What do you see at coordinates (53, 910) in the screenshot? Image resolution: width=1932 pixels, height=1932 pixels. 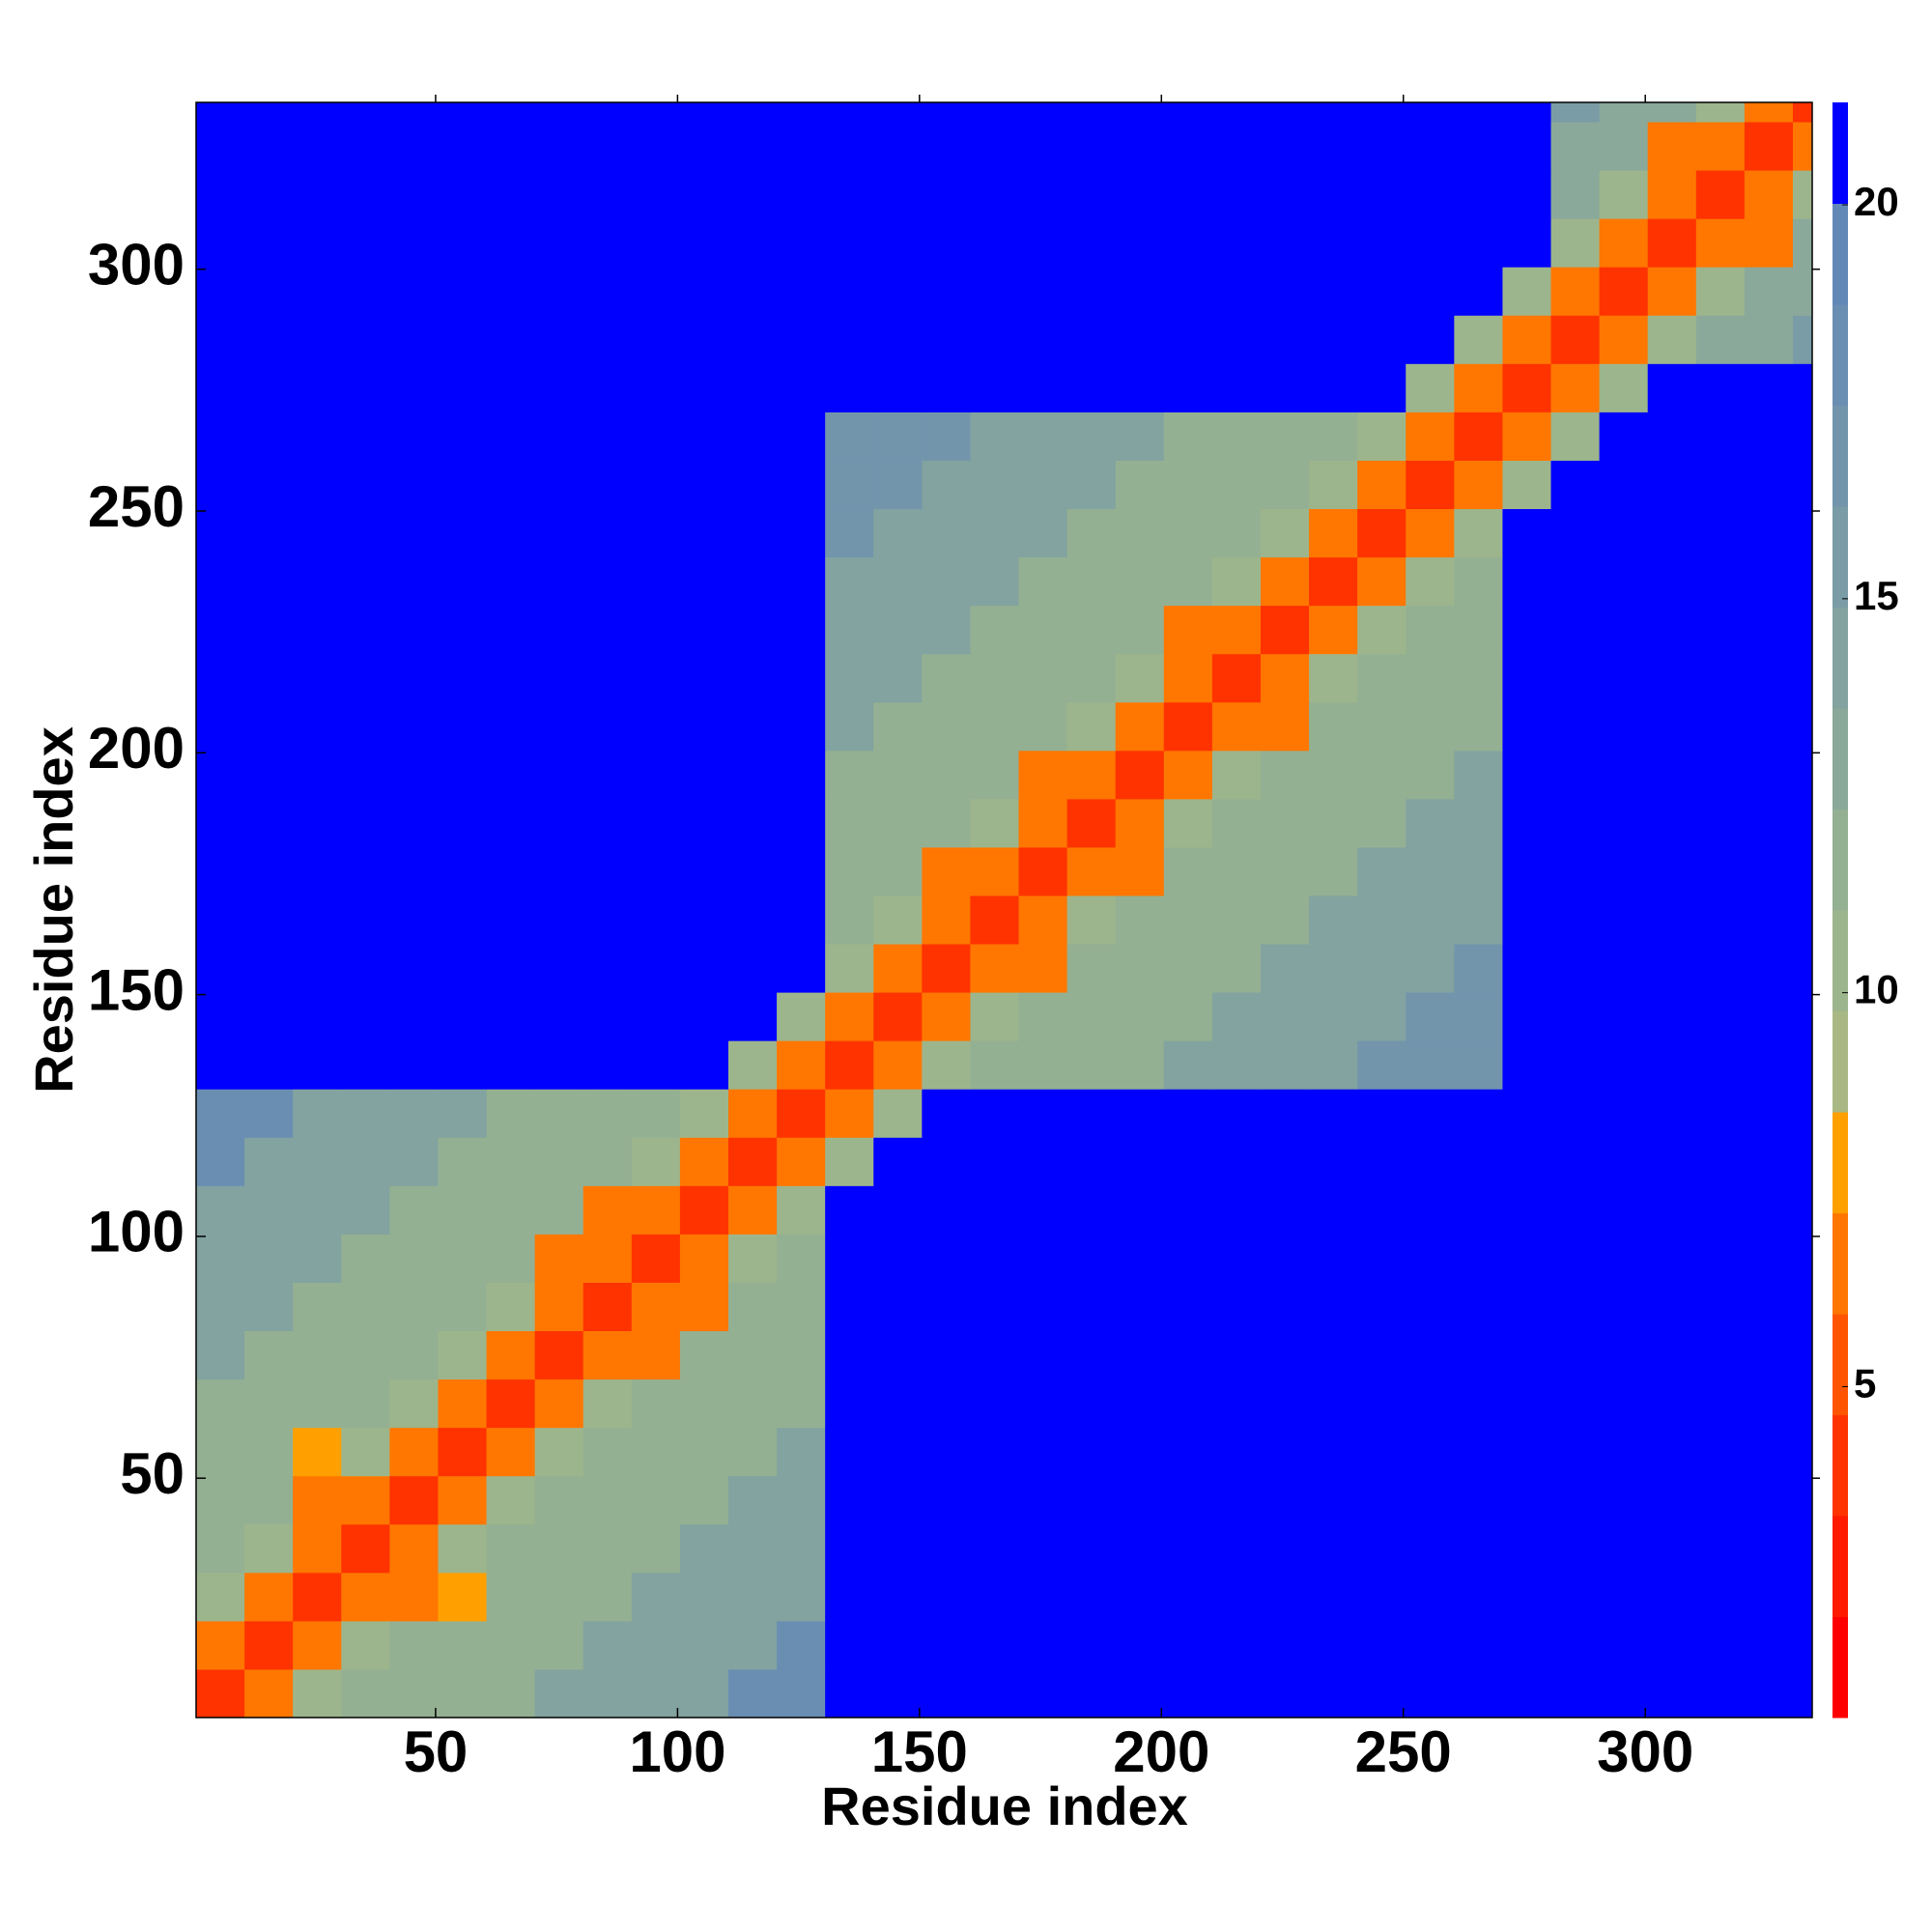 I see `y-axis-label: Residue index` at bounding box center [53, 910].